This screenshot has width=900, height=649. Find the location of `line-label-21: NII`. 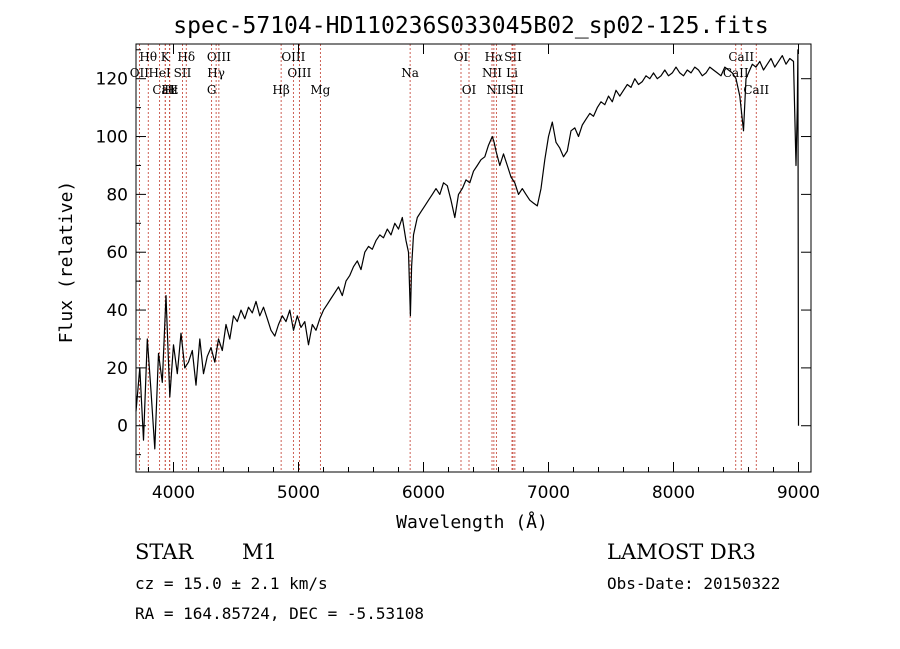

line-label-21: NII is located at coordinates (496, 90).